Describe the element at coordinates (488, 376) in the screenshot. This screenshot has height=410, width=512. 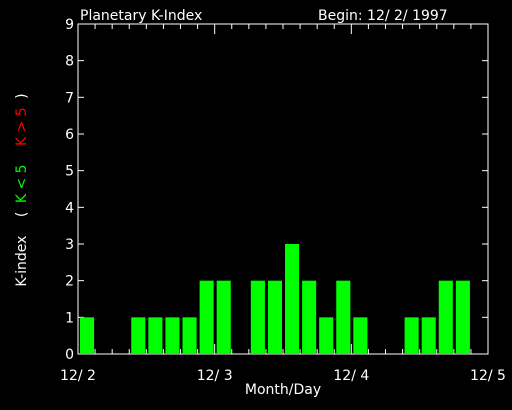
I see `x-tick-label: 12/ 5` at that location.